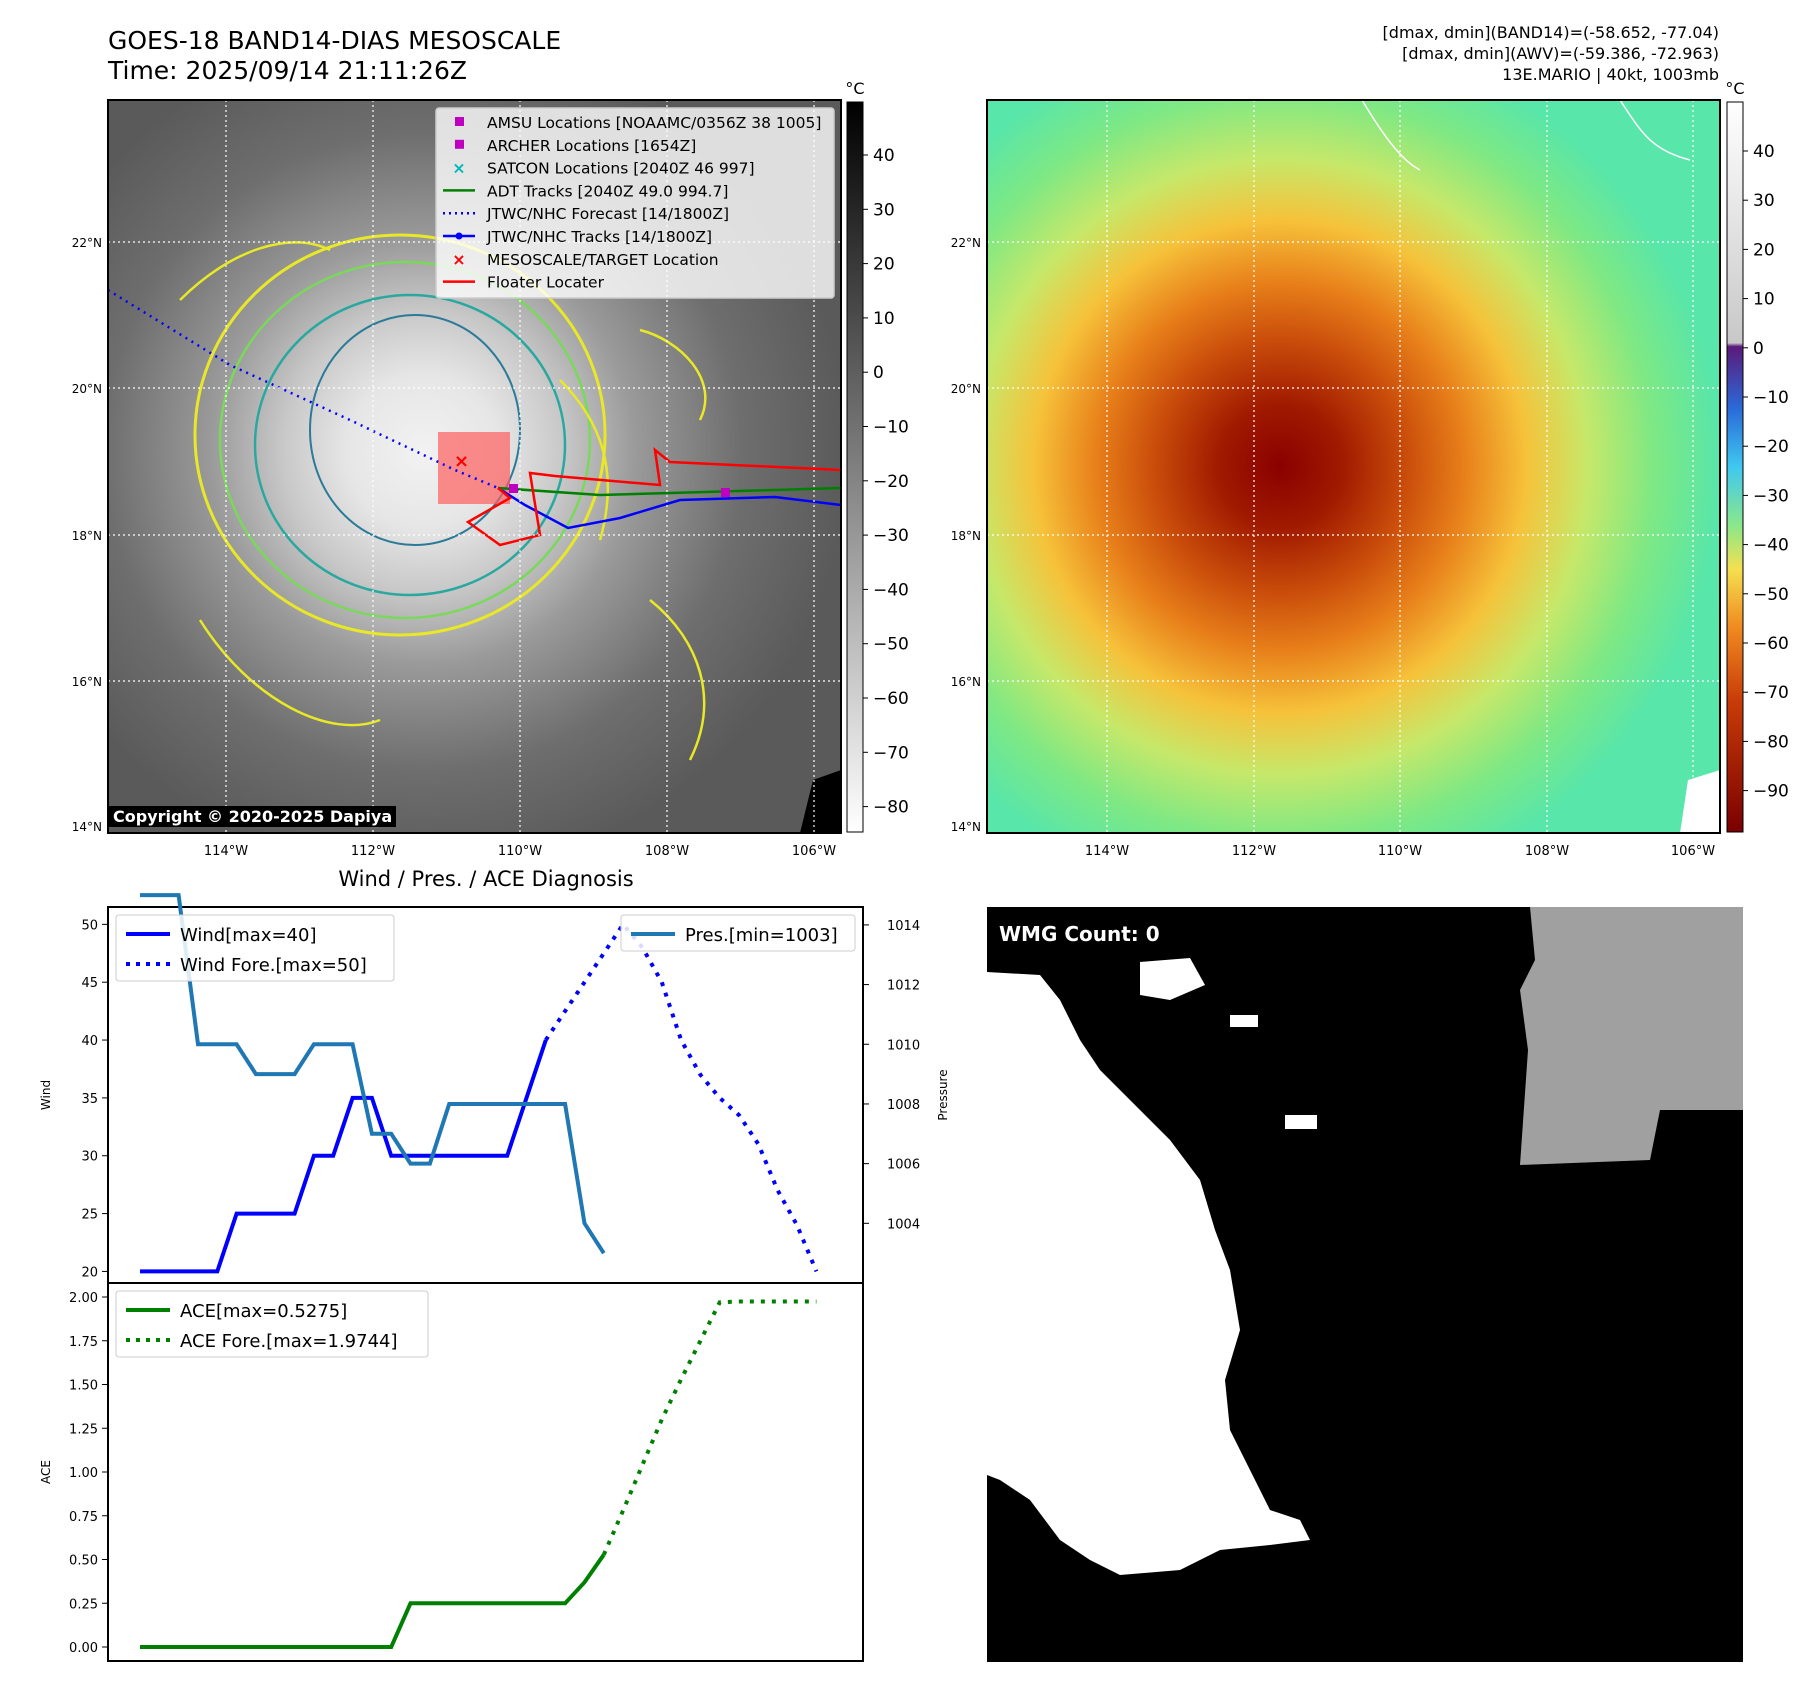  What do you see at coordinates (654, 123) in the screenshot?
I see `legend-label: AMSU Locations [NOAAMC/0356Z 38 1005]` at bounding box center [654, 123].